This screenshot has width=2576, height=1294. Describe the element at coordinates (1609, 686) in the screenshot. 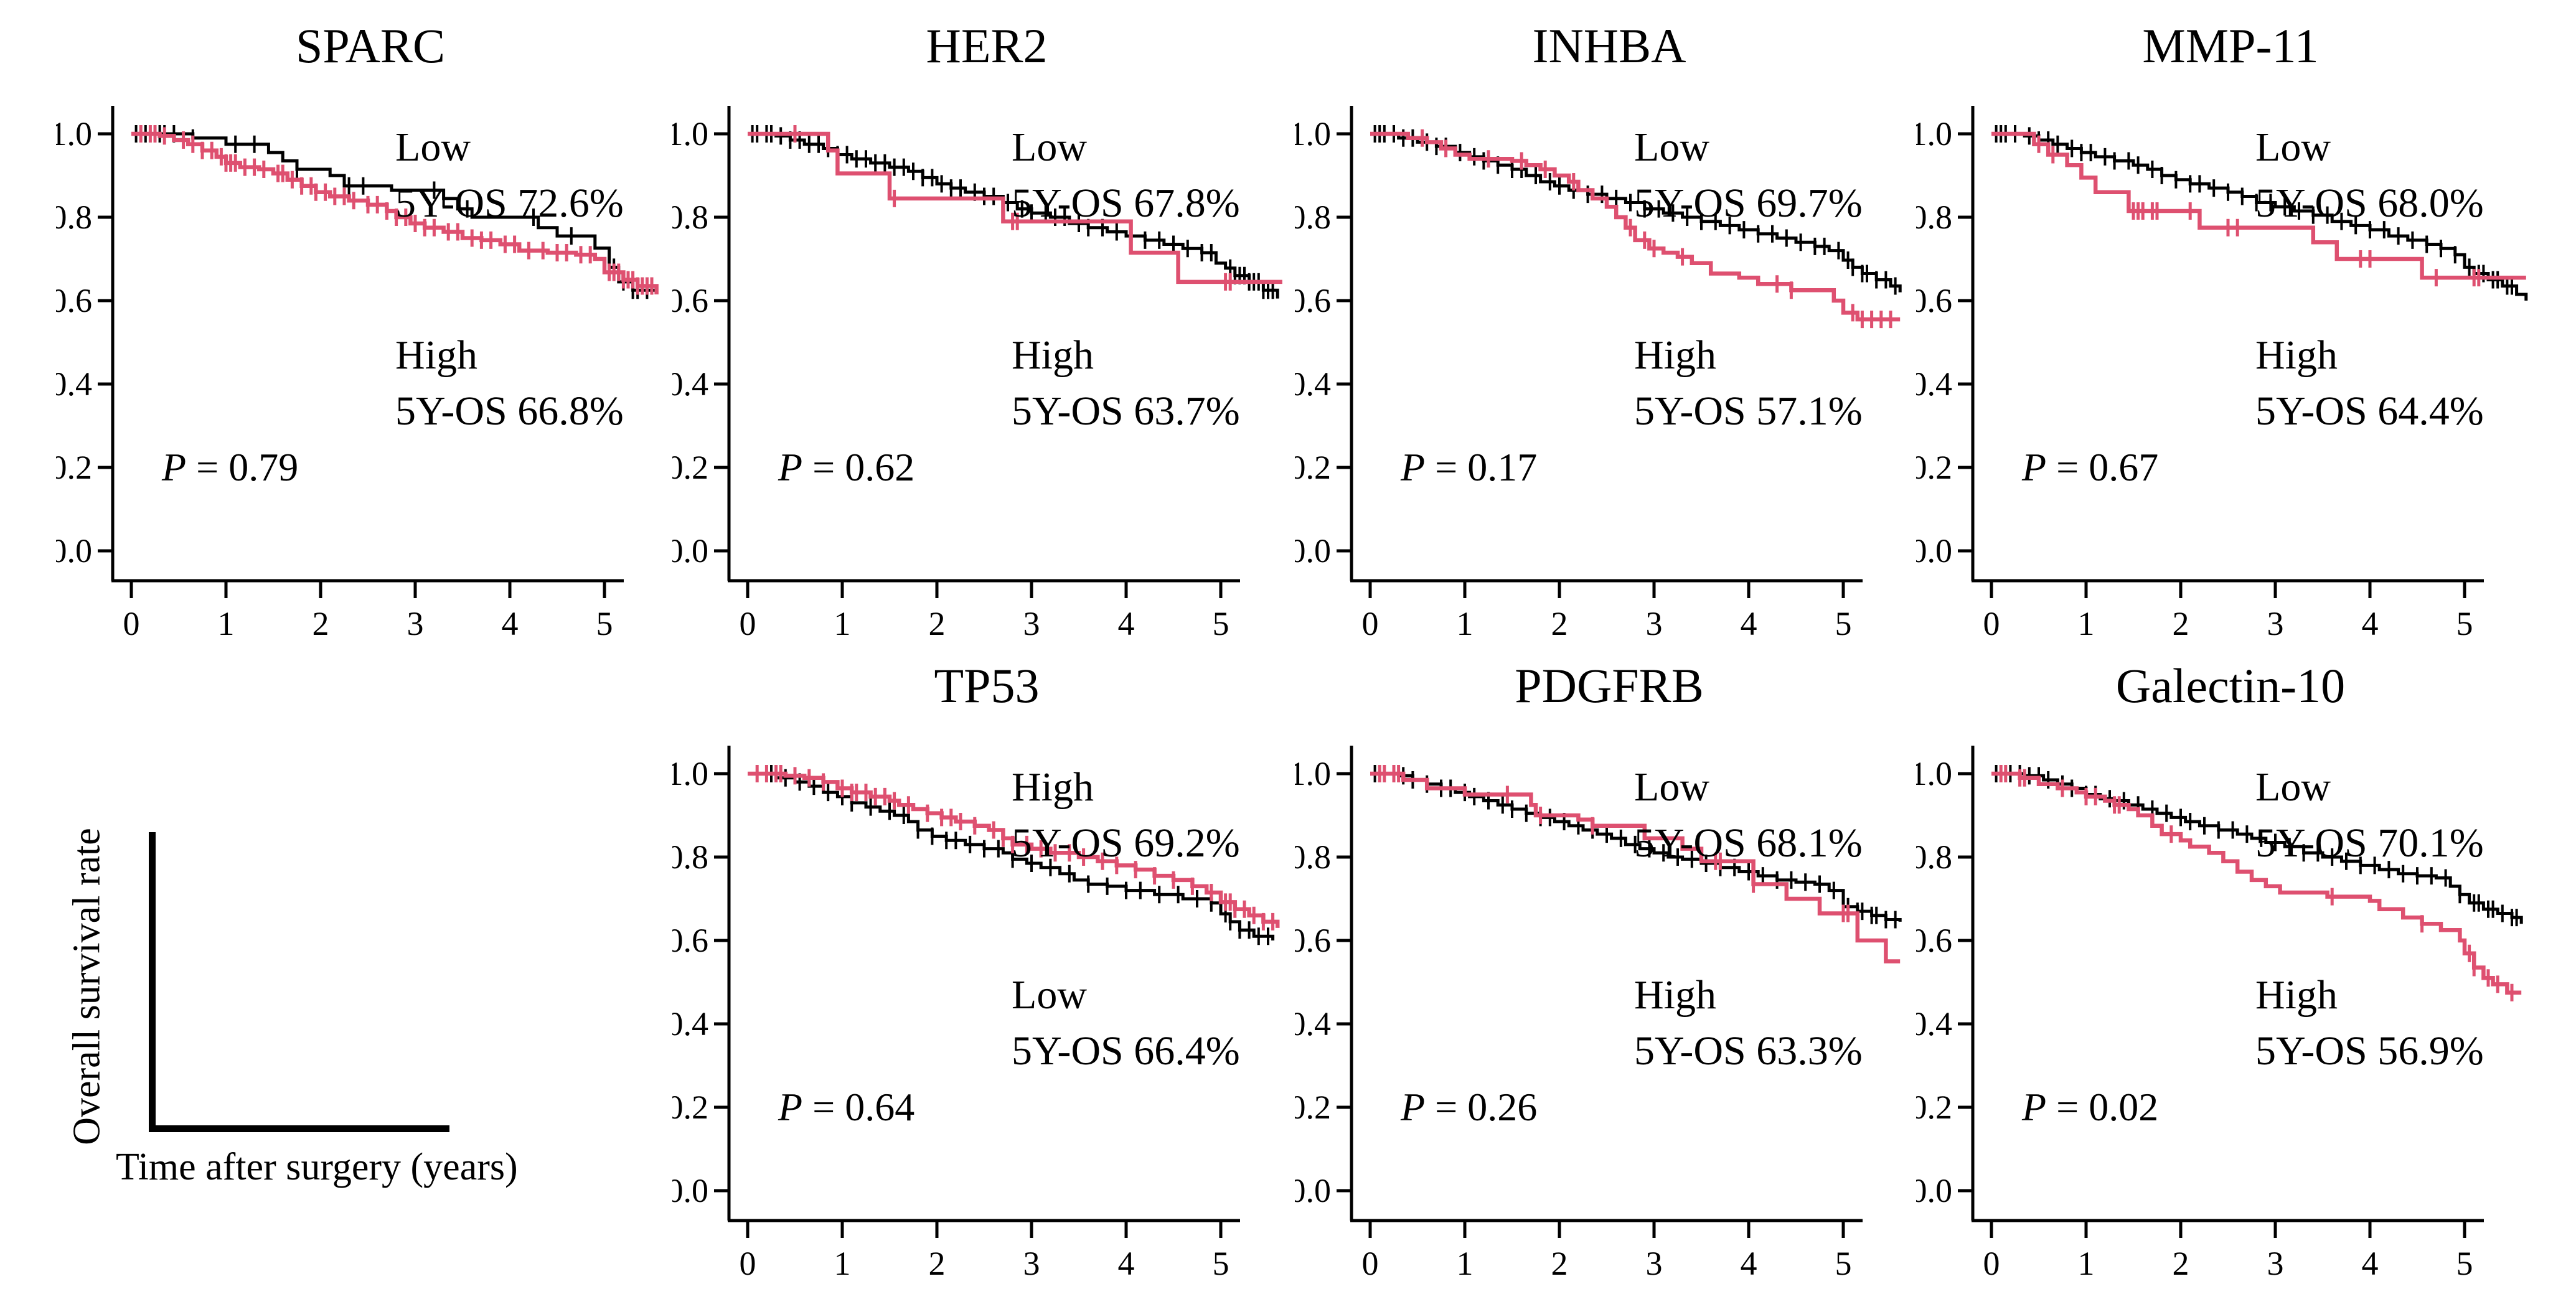

I see `plot-title: PDGFRB` at that location.